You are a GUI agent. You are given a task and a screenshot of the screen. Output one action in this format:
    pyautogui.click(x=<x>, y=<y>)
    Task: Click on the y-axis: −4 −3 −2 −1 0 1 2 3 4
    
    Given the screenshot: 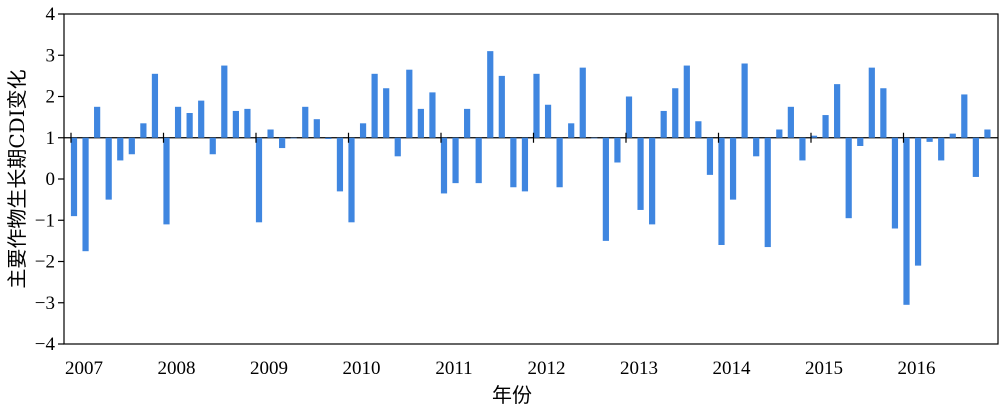 What is the action you would take?
    pyautogui.click(x=49, y=179)
    